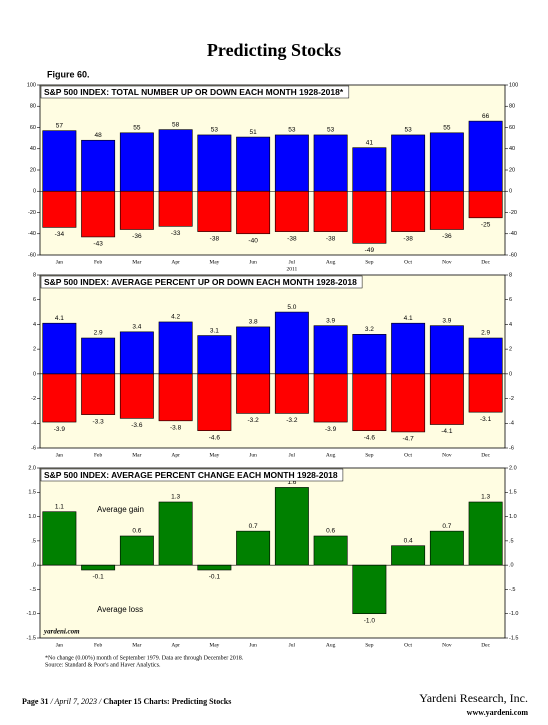  What do you see at coordinates (292, 262) in the screenshot?
I see `x-tick-label: Jul` at bounding box center [292, 262].